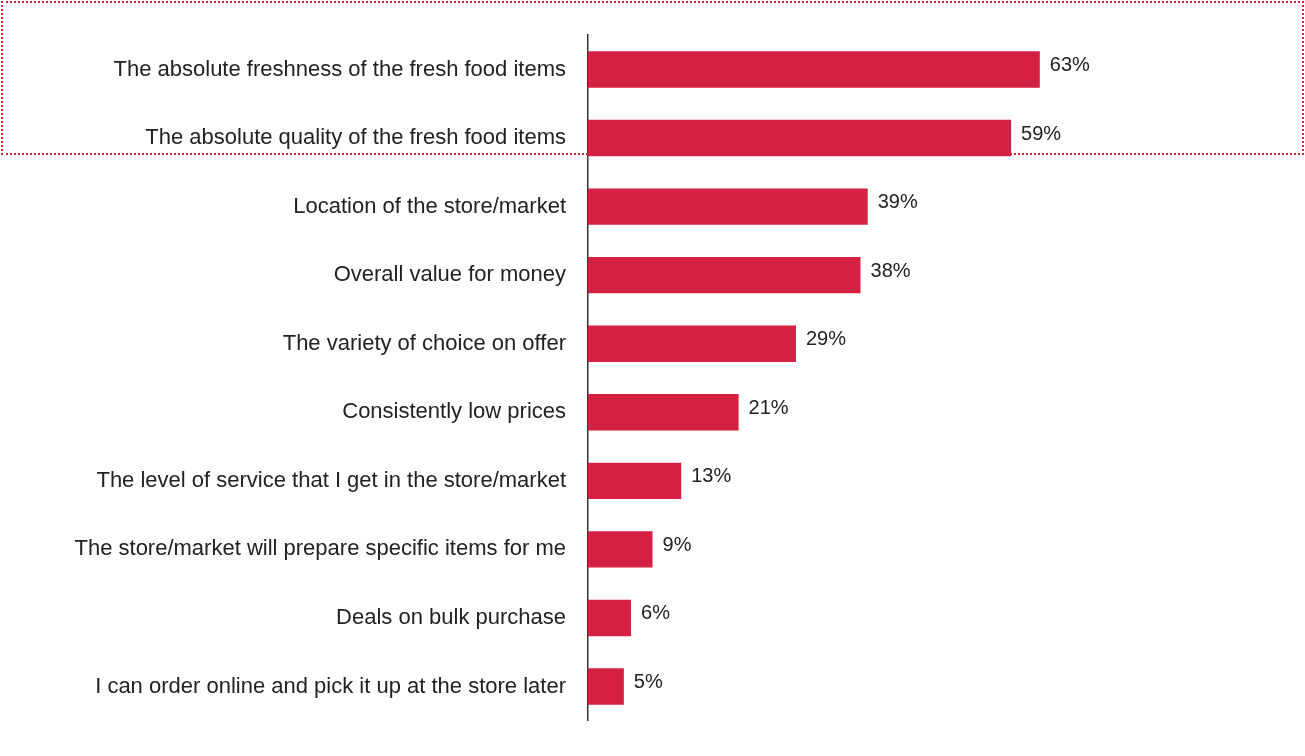 The image size is (1305, 756). Describe the element at coordinates (890, 269) in the screenshot. I see `data-label: 38%` at that location.